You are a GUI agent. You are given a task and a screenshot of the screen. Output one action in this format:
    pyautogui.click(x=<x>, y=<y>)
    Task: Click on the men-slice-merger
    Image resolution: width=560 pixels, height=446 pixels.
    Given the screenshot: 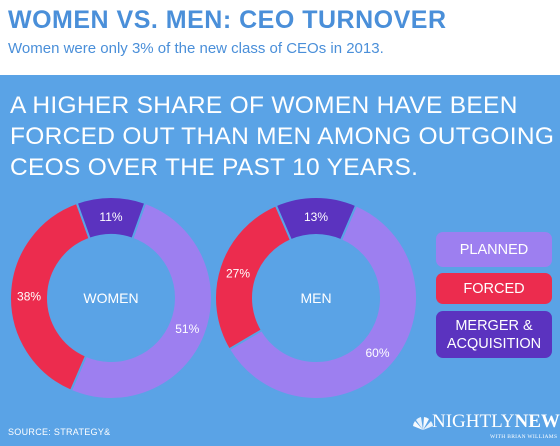 What is the action you would take?
    pyautogui.click(x=316, y=219)
    